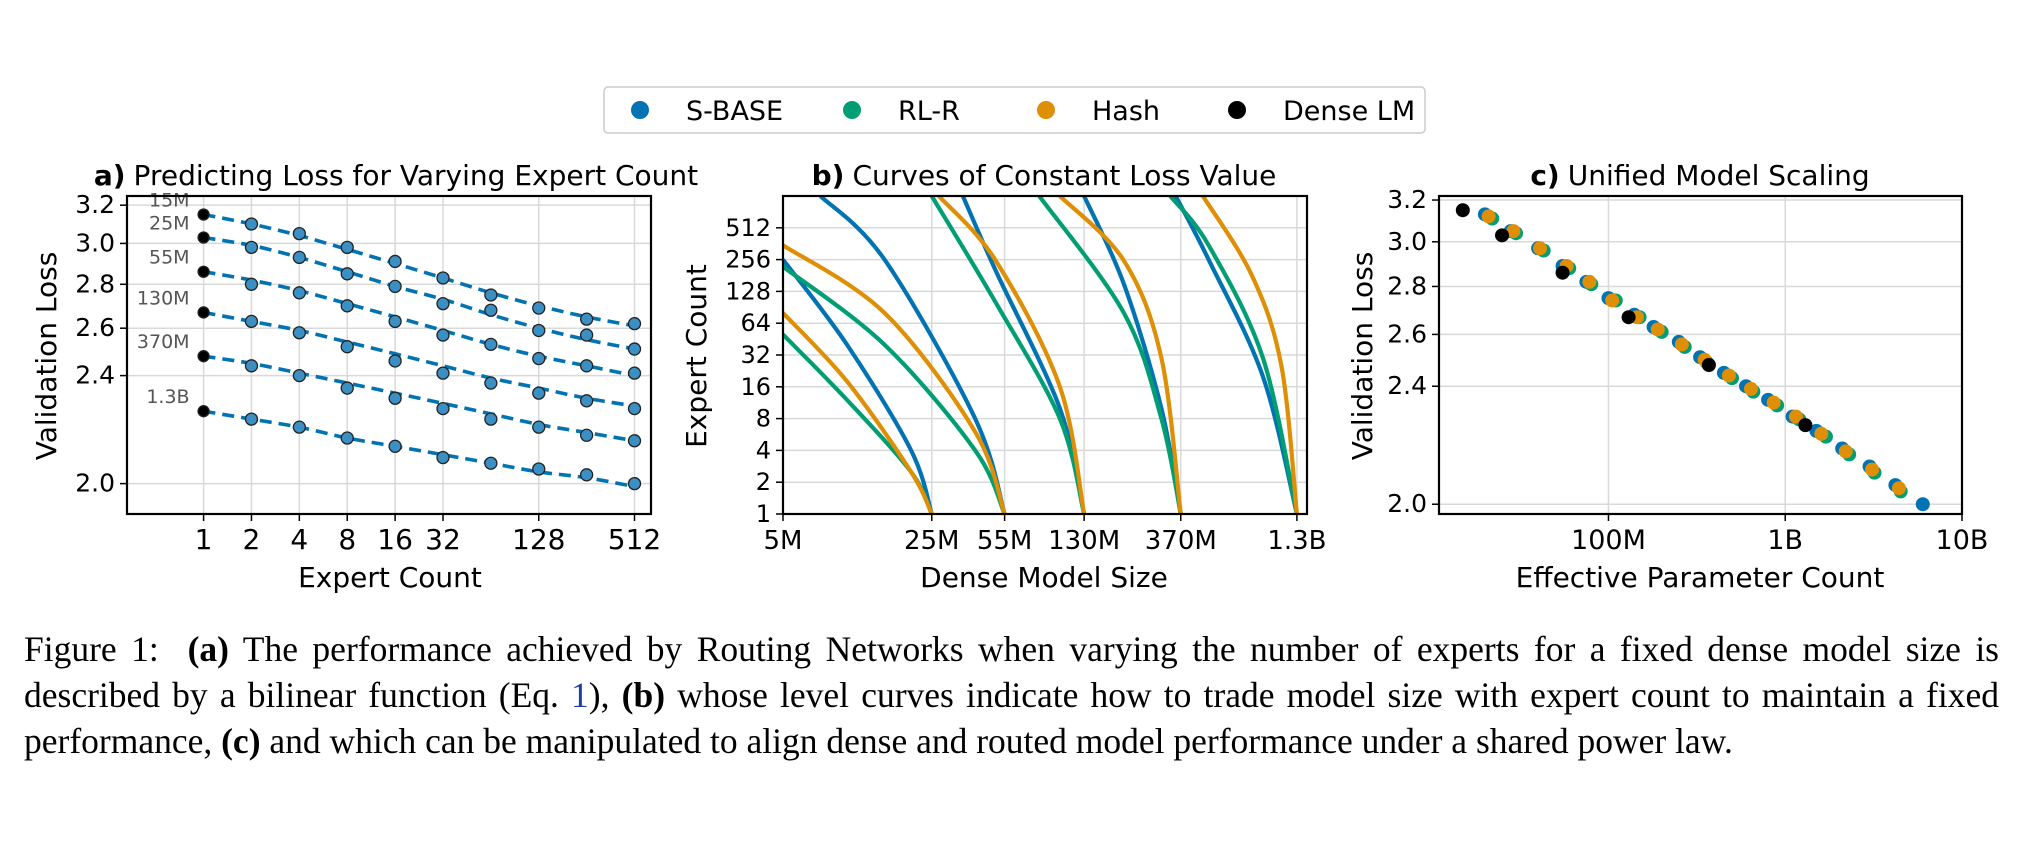  I want to click on fit-line-370m, so click(419, 398).